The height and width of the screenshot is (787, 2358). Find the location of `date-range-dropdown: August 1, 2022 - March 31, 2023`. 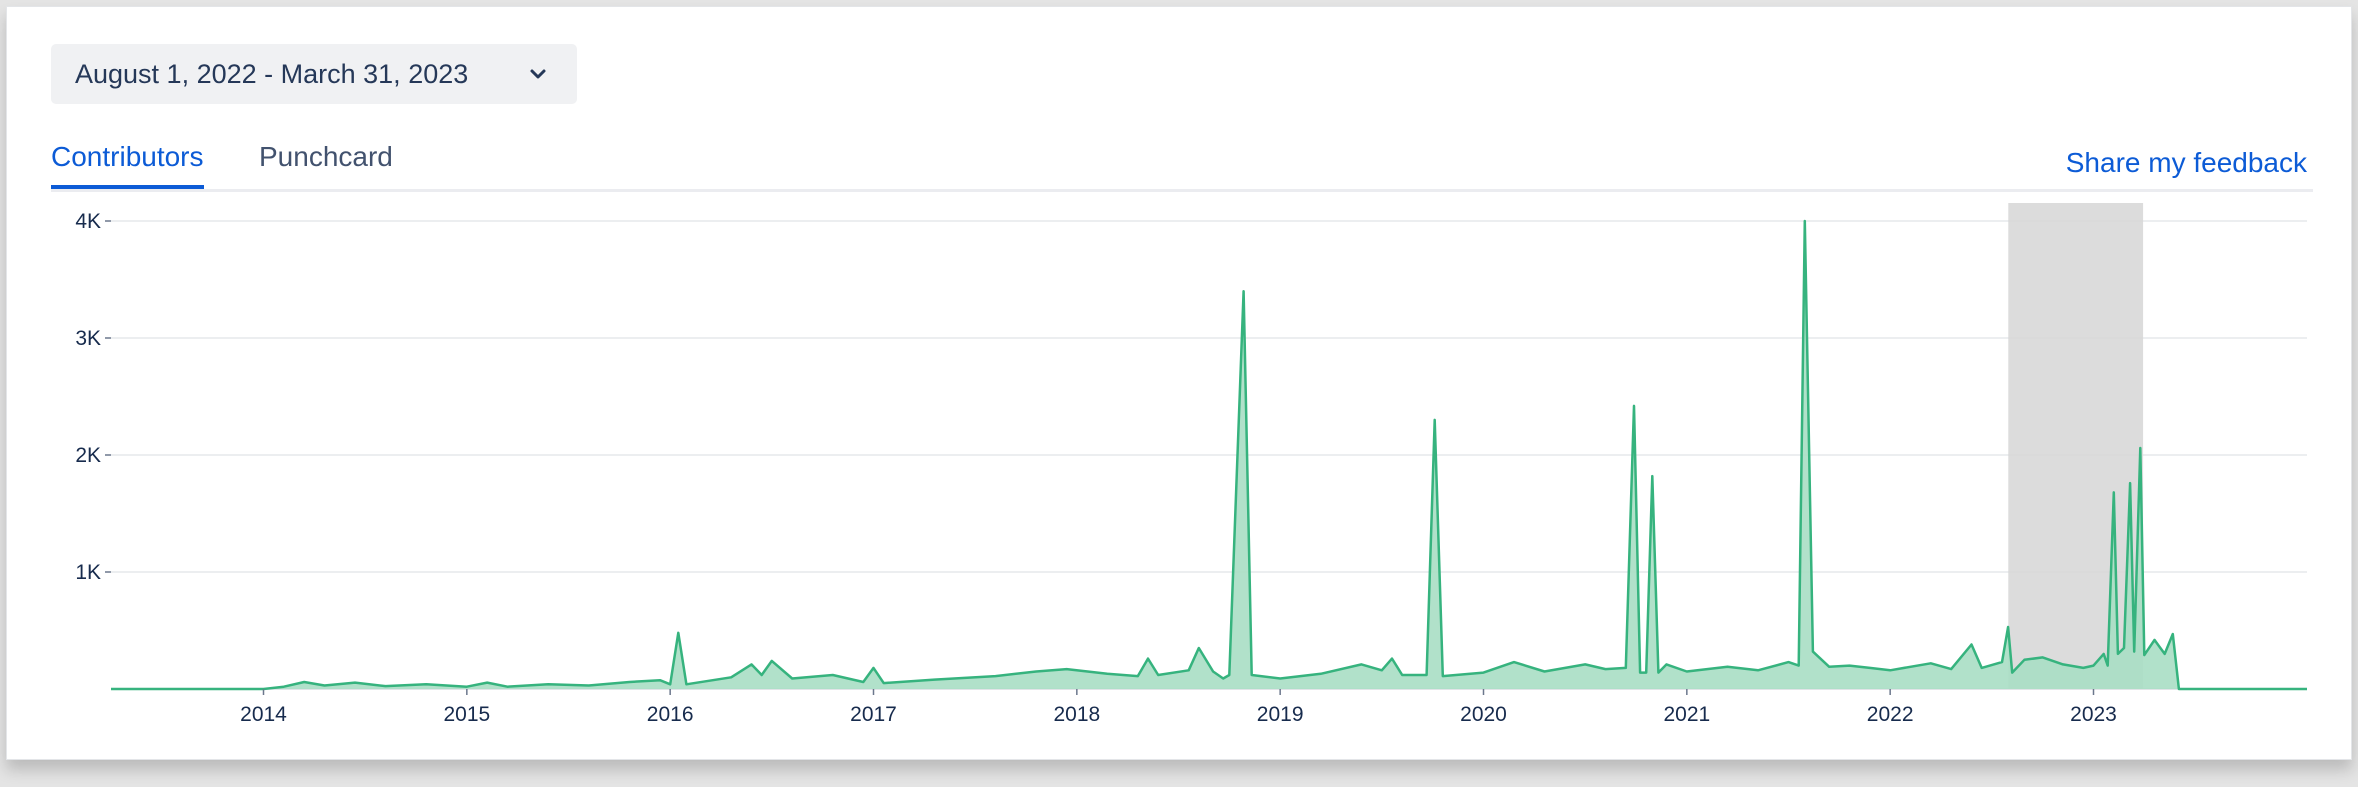

date-range-dropdown: August 1, 2022 - March 31, 2023 is located at coordinates (314, 74).